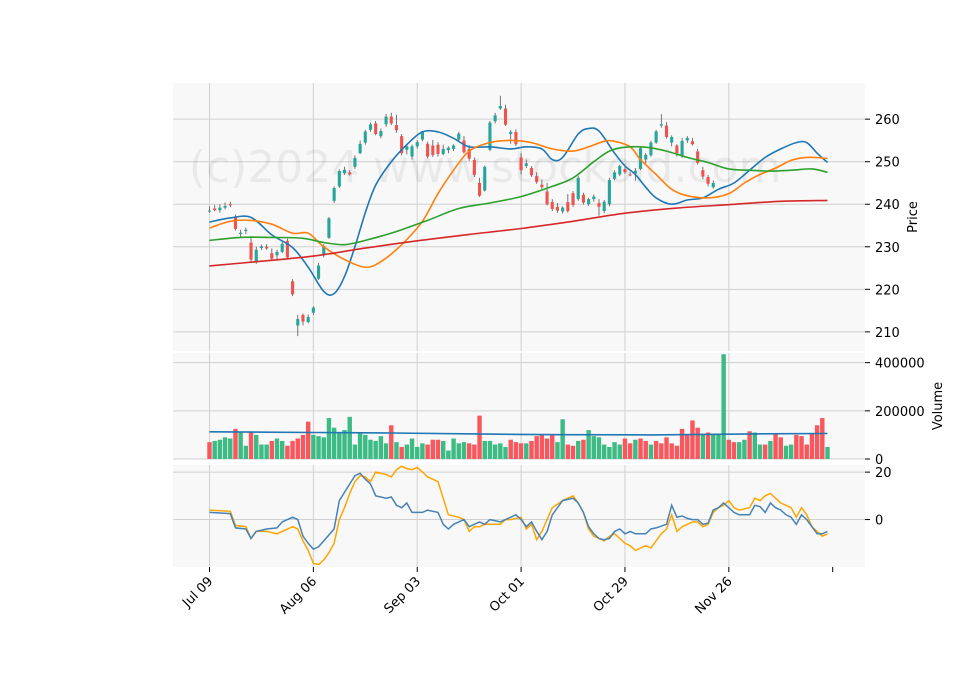  What do you see at coordinates (518, 195) in the screenshot?
I see `moving-average-line` at bounding box center [518, 195].